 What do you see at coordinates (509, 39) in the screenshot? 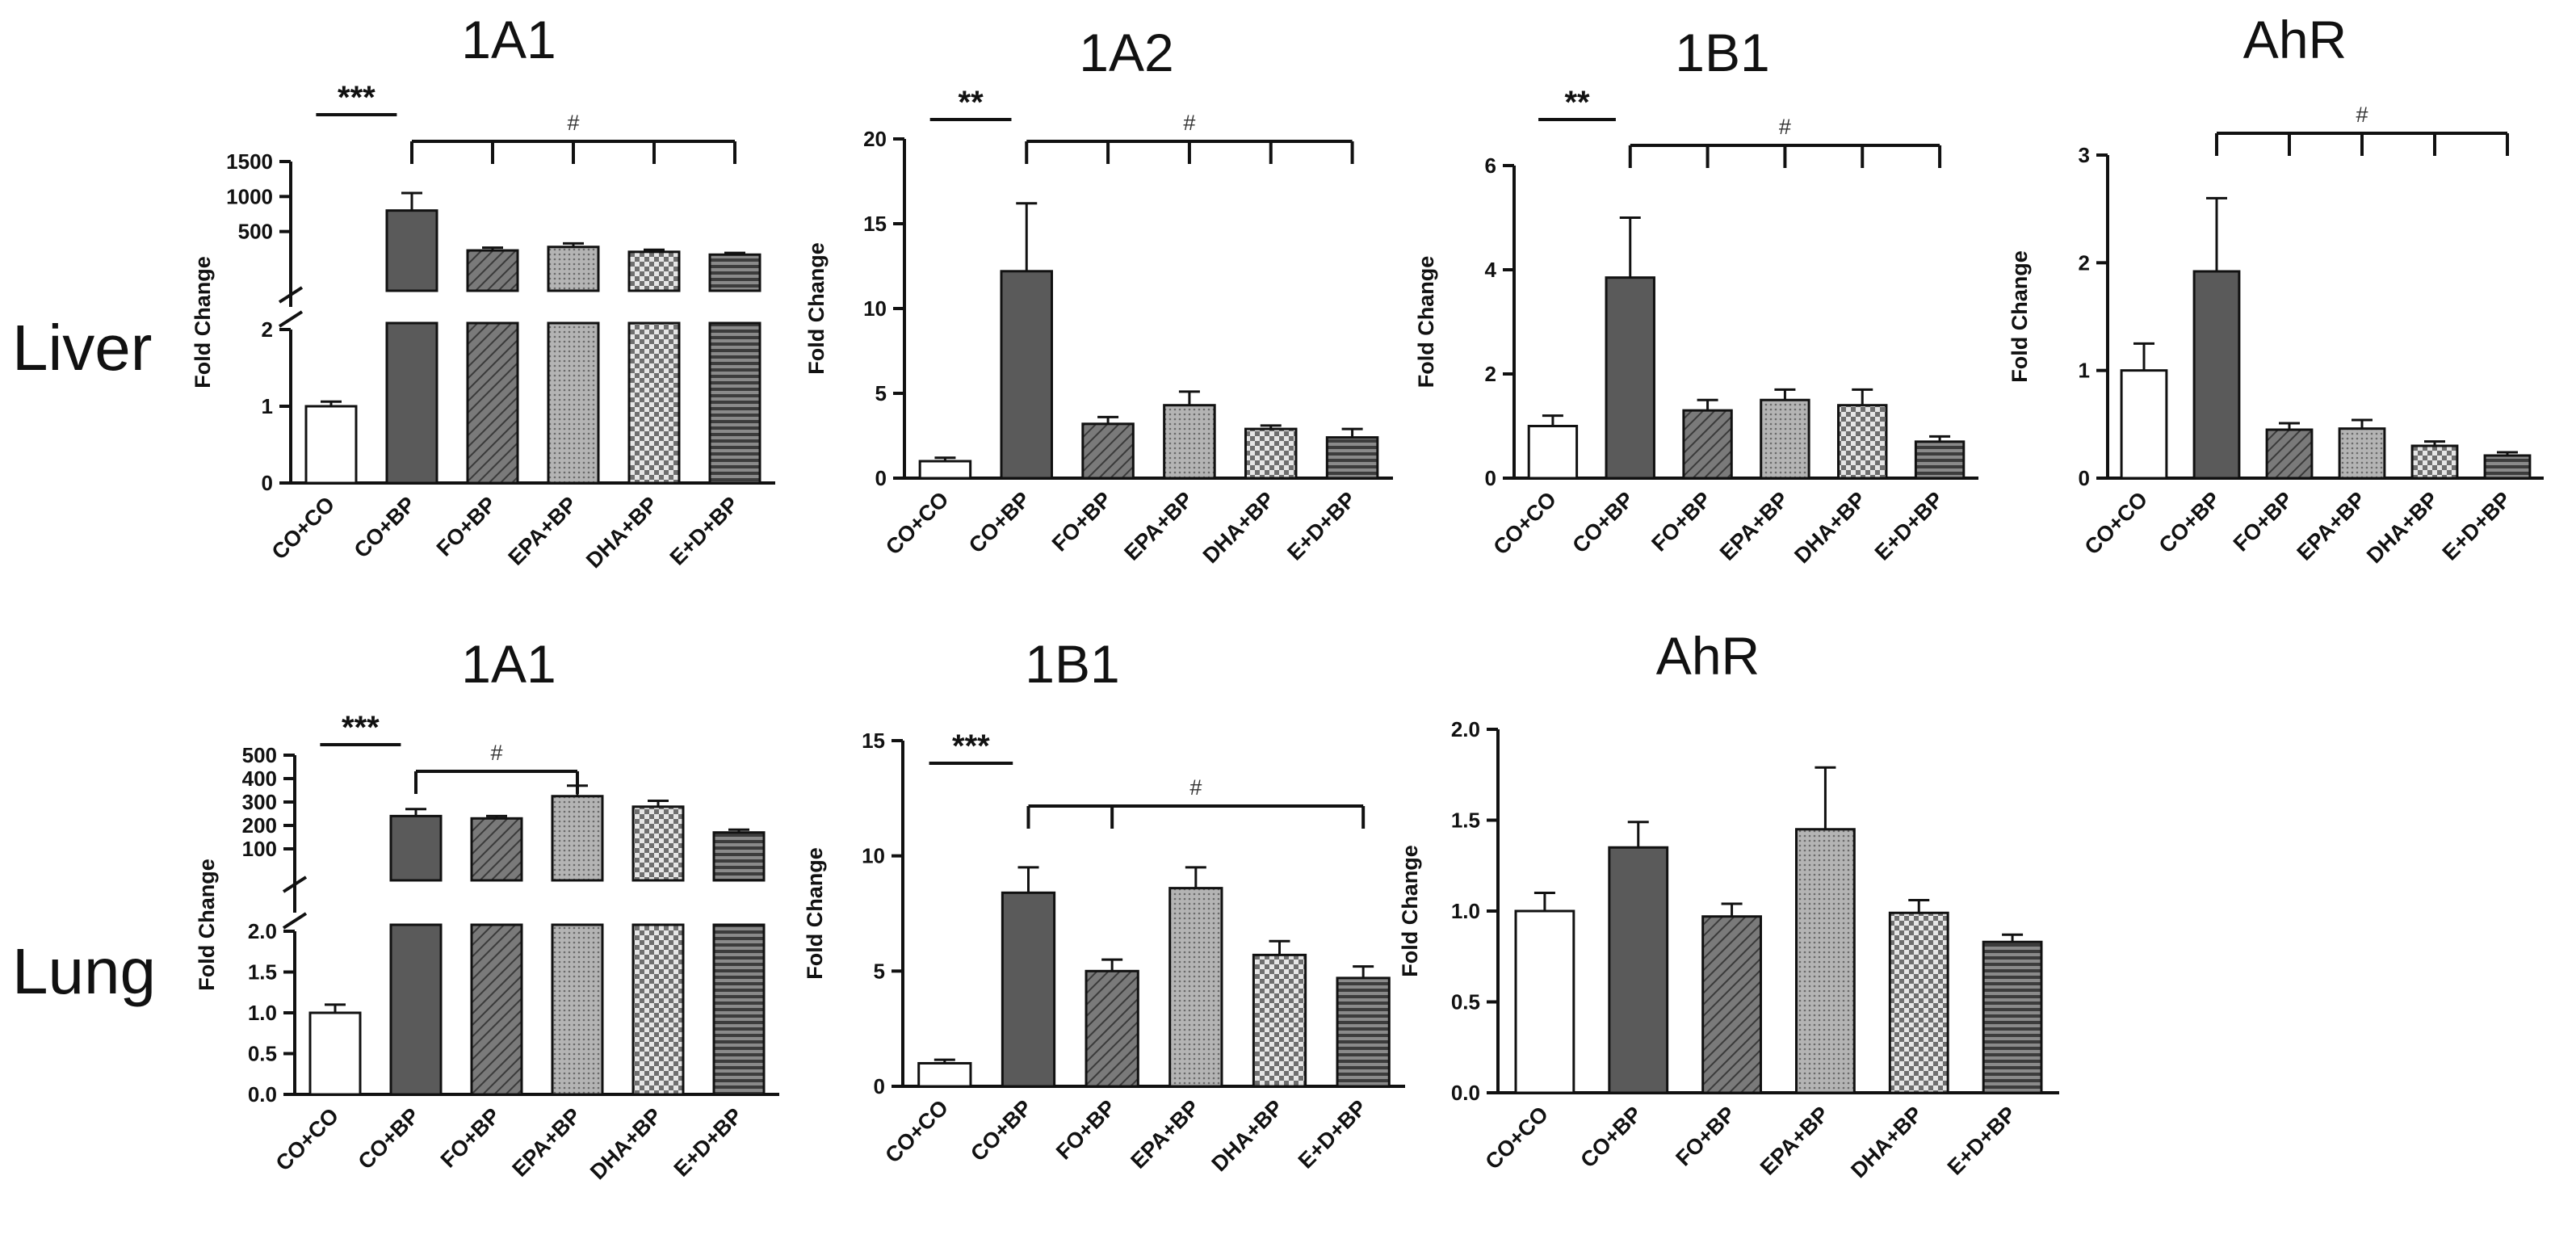
I see `chart-title: 1A1` at bounding box center [509, 39].